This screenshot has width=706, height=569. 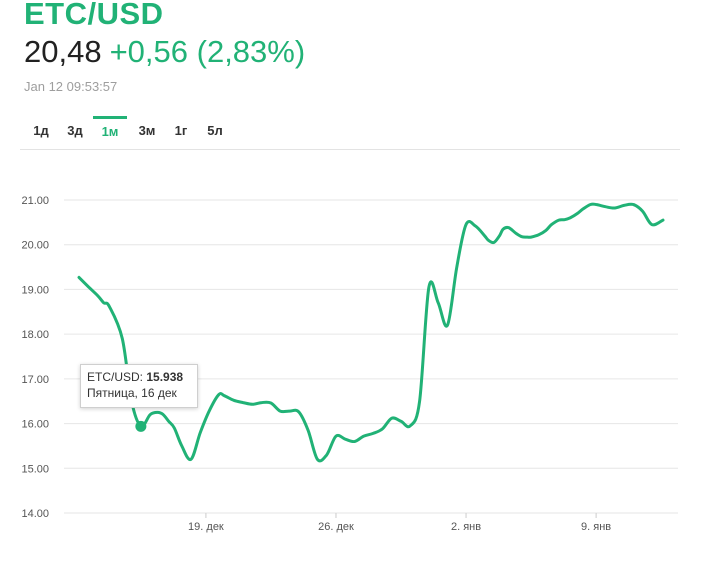 What do you see at coordinates (63, 51) in the screenshot?
I see `current-price: 20,48` at bounding box center [63, 51].